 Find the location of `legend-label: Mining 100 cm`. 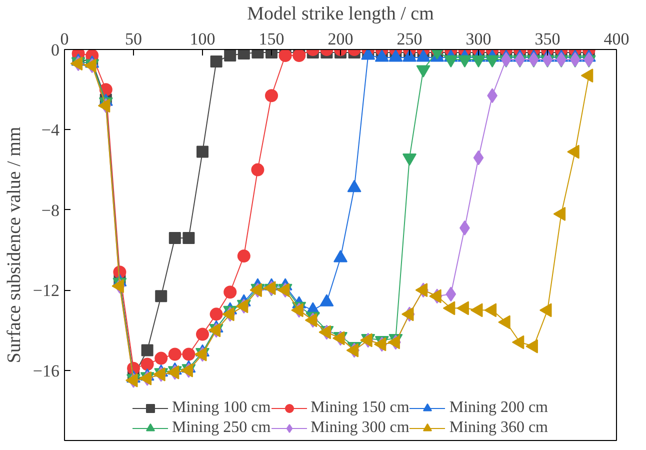

legend-label: Mining 100 cm is located at coordinates (221, 408).